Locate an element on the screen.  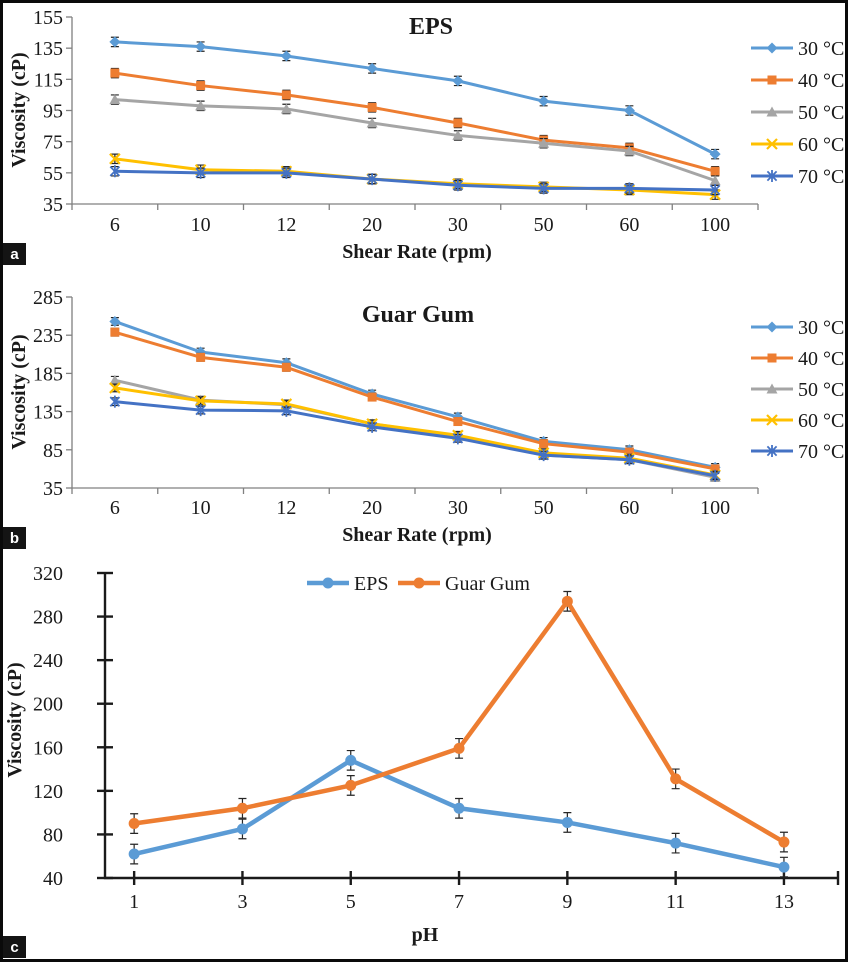
legend-marker-eps is located at coordinates (328, 583).